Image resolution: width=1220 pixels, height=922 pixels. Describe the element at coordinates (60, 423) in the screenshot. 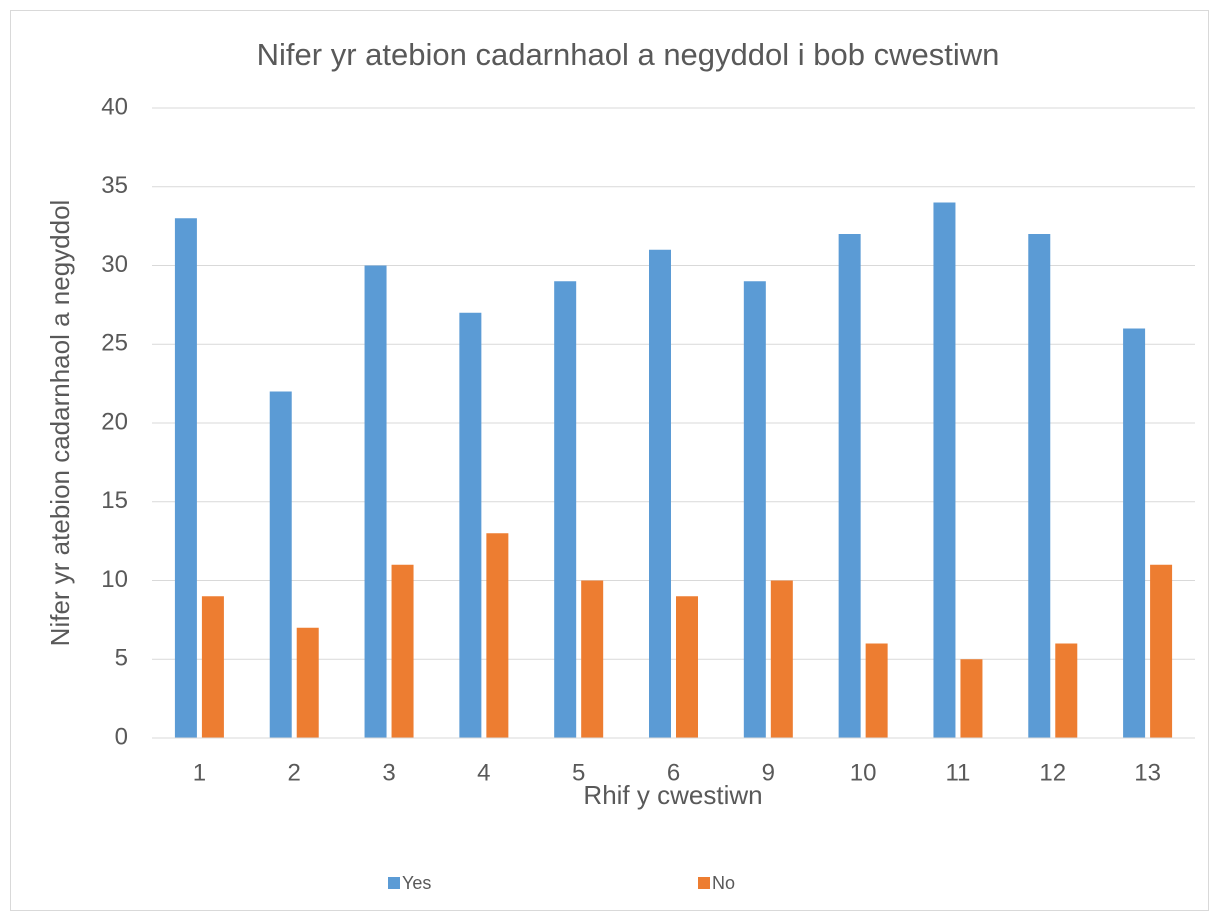

I see `y-axis-title: Nifer yr atebion cadarnhaol a negyddol` at that location.